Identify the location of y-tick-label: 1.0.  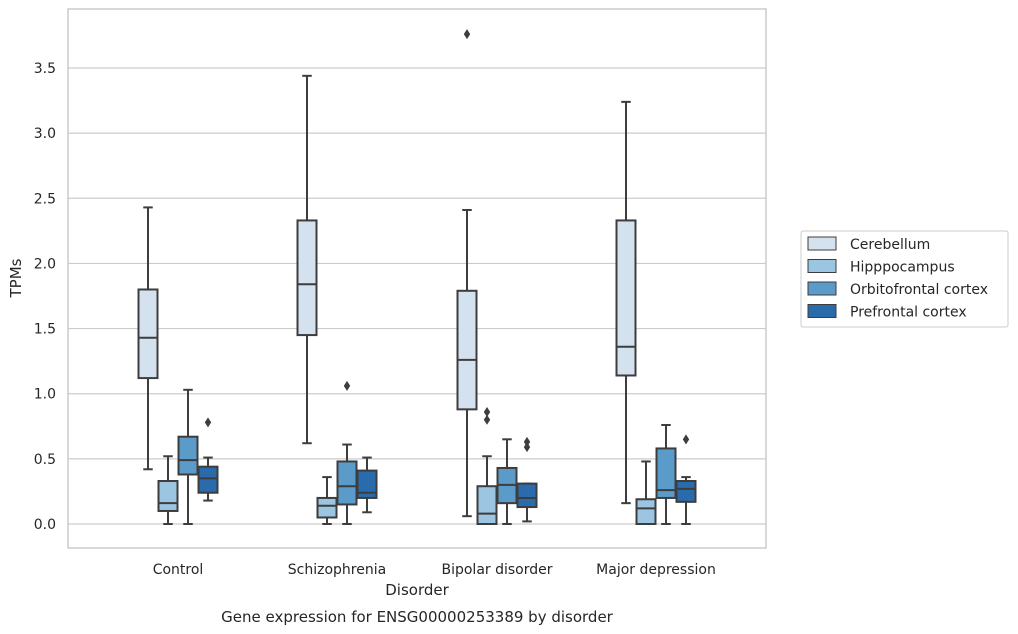
(45, 395).